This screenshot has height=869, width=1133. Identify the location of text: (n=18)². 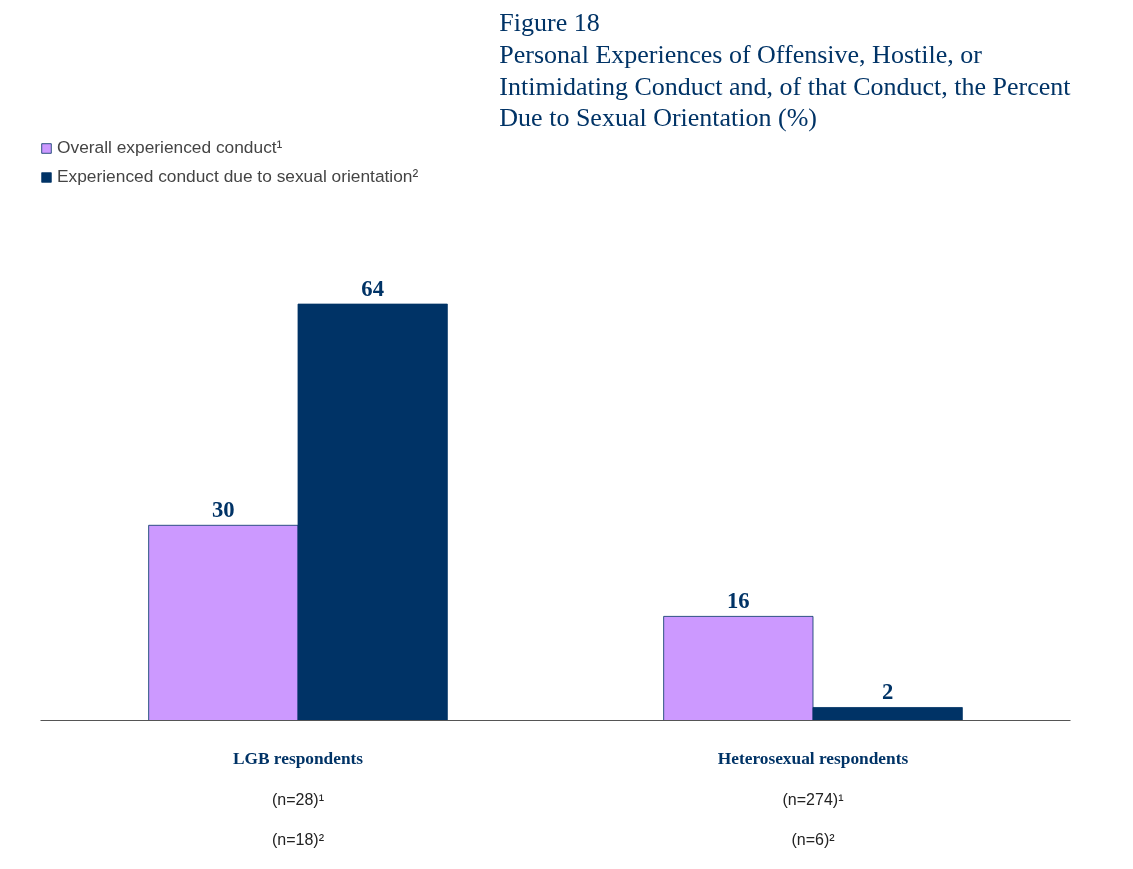
(298, 839).